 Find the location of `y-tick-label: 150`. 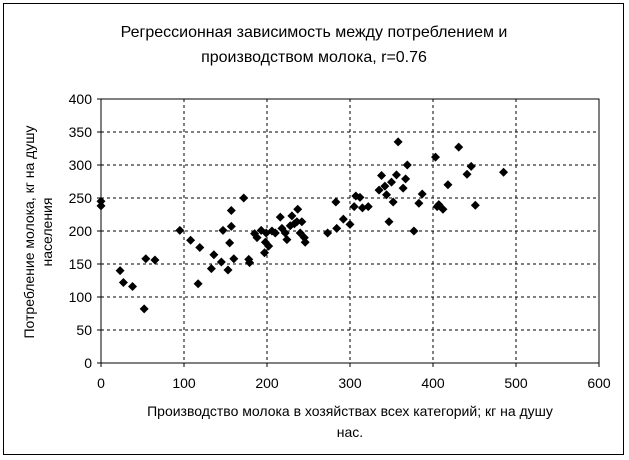

y-tick-label: 150 is located at coordinates (81, 264).